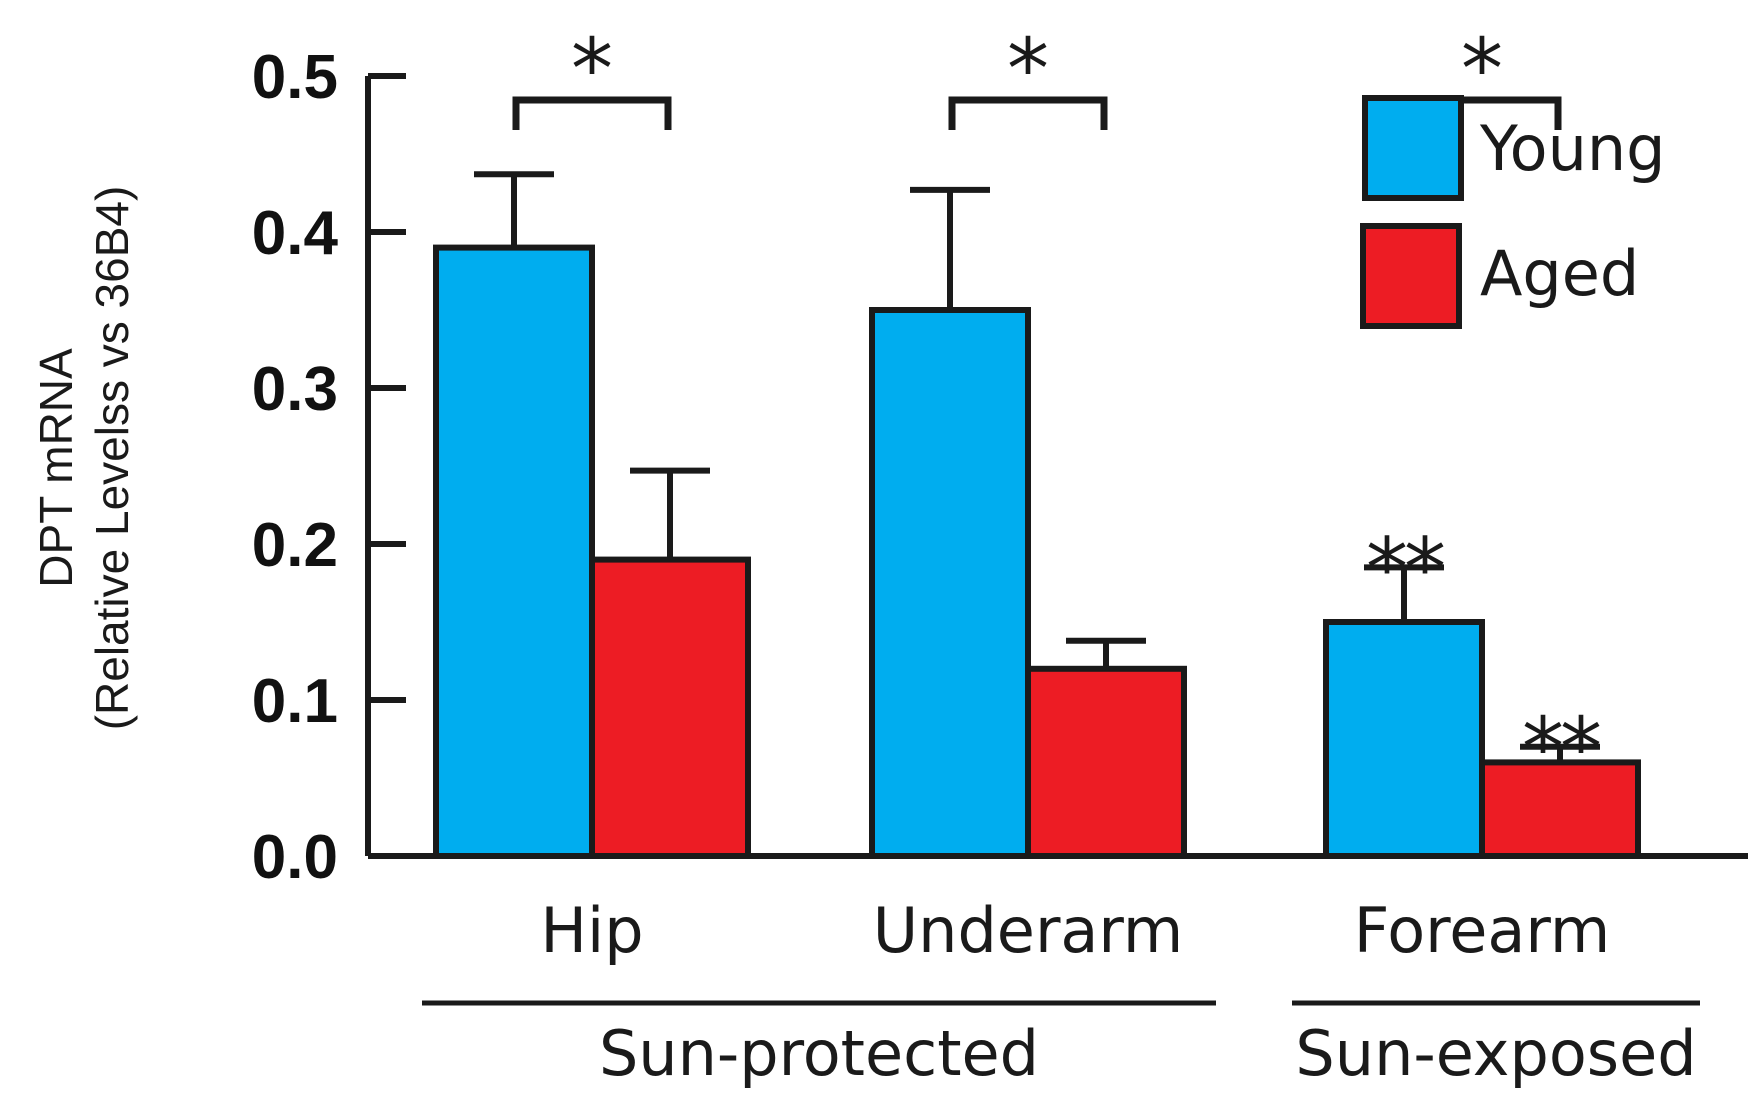  Describe the element at coordinates (1482, 69) in the screenshot. I see `significance-marker-forearm: *` at that location.